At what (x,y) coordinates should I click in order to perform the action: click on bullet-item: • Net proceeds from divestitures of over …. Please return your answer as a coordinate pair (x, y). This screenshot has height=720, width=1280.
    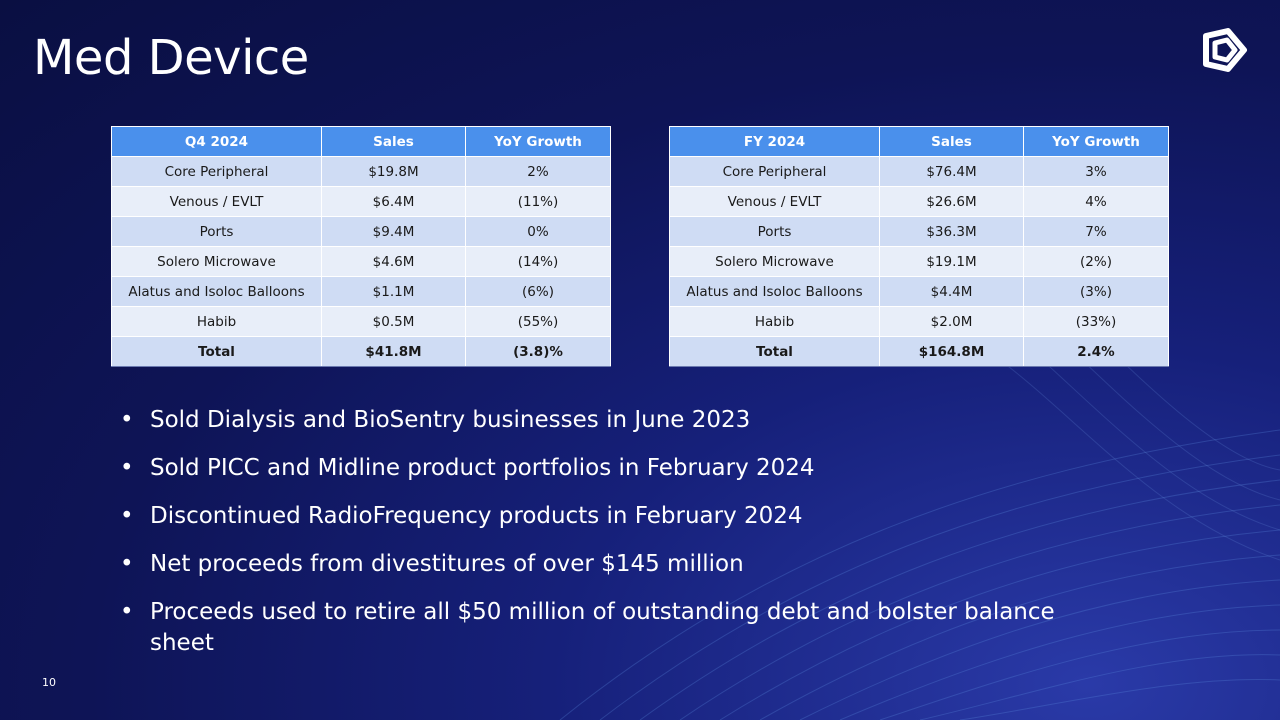
    Looking at the image, I should click on (600, 564).